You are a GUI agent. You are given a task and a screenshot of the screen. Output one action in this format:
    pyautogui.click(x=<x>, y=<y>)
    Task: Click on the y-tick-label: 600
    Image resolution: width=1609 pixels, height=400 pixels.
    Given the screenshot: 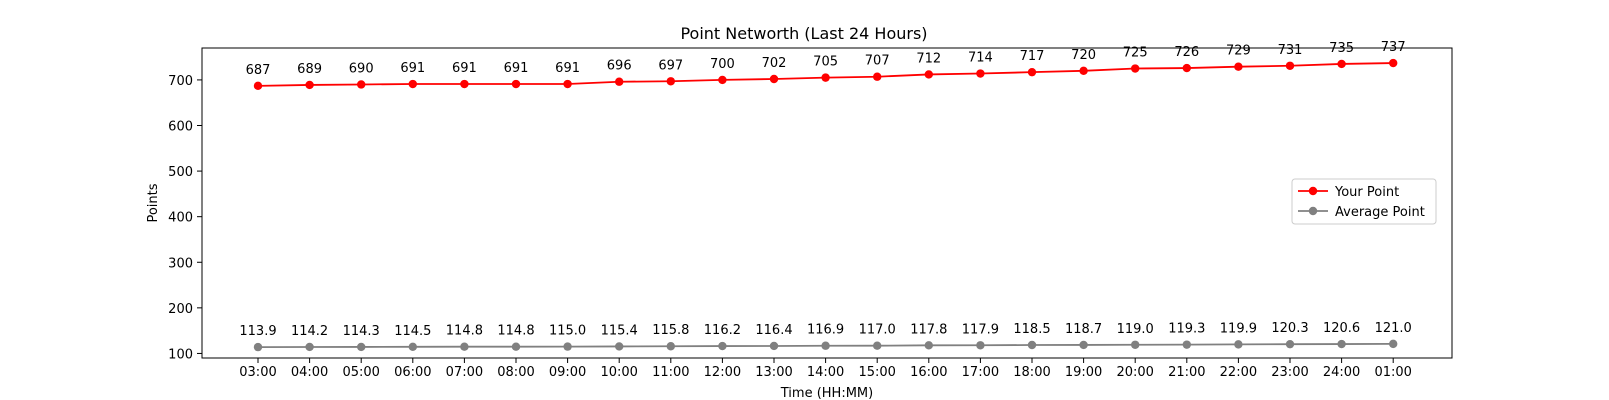 What is the action you would take?
    pyautogui.click(x=180, y=127)
    